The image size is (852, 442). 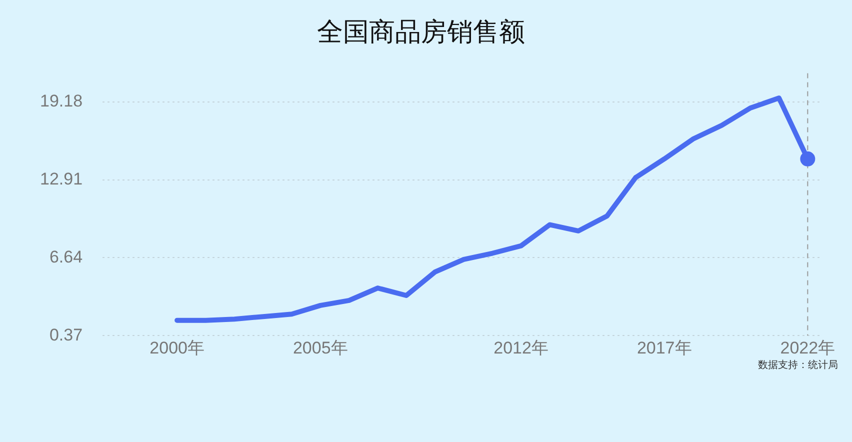 I want to click on x-tick-label: 2005年, so click(x=320, y=348).